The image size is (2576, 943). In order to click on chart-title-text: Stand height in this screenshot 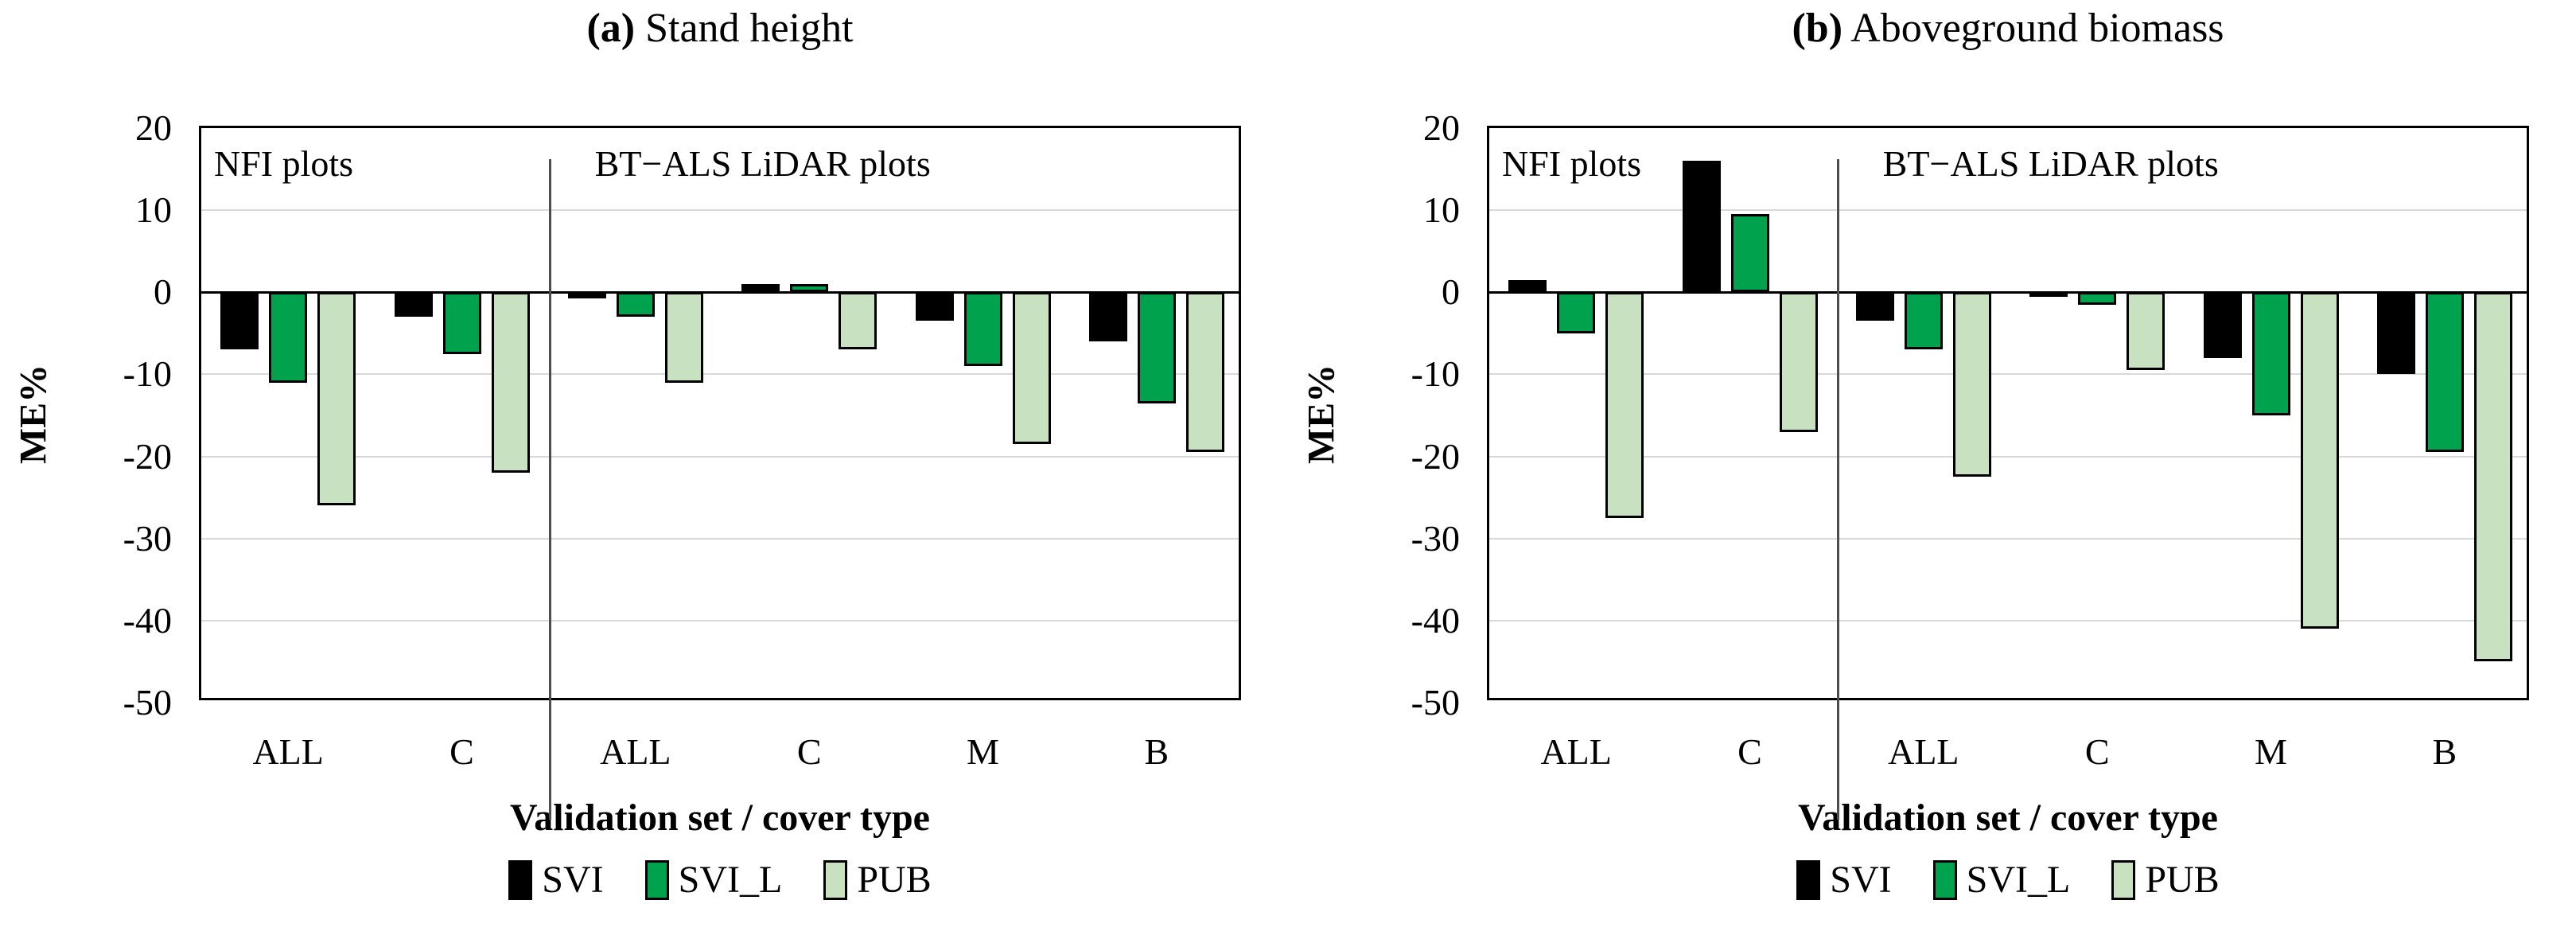, I will do `click(745, 28)`.